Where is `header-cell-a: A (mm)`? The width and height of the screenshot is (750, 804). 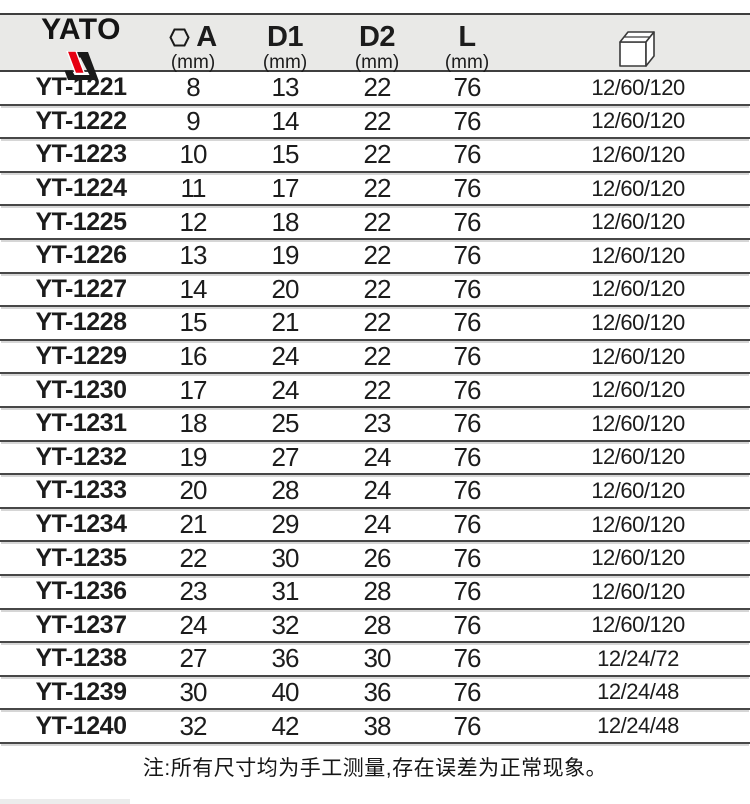
header-cell-a: A (mm) is located at coordinates (193, 48).